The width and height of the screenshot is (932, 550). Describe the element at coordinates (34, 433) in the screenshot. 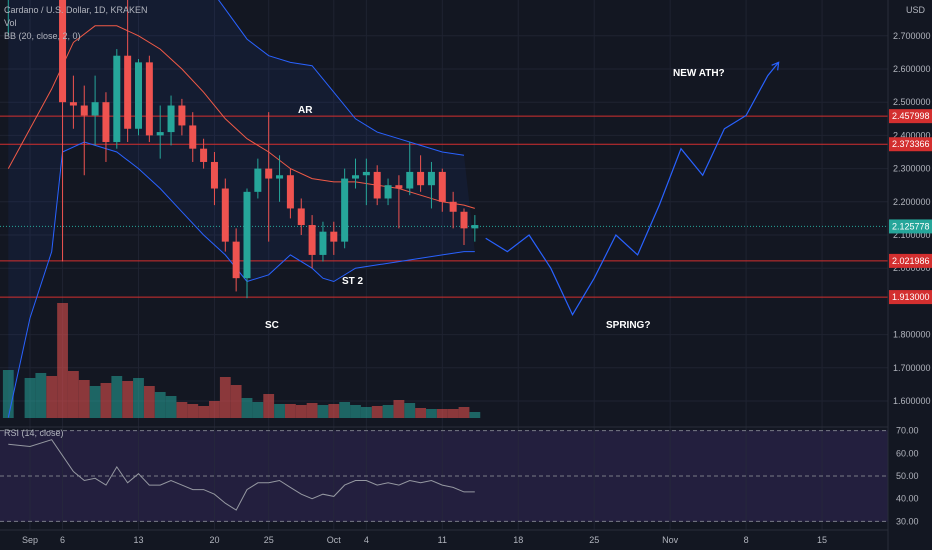

I see `rsi-indicator-label: RSI (14, close)` at that location.